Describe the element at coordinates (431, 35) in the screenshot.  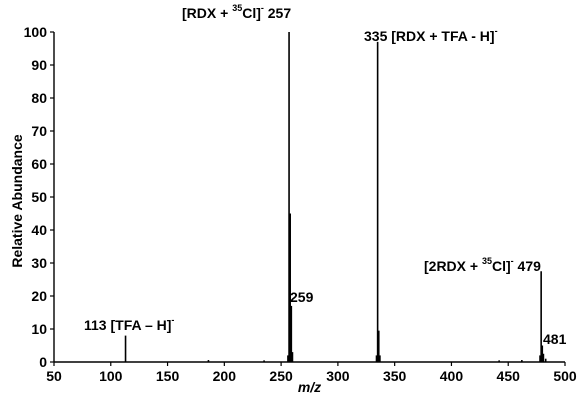
I see `annotation-335: 335 [RDX + TFA - H]-` at that location.